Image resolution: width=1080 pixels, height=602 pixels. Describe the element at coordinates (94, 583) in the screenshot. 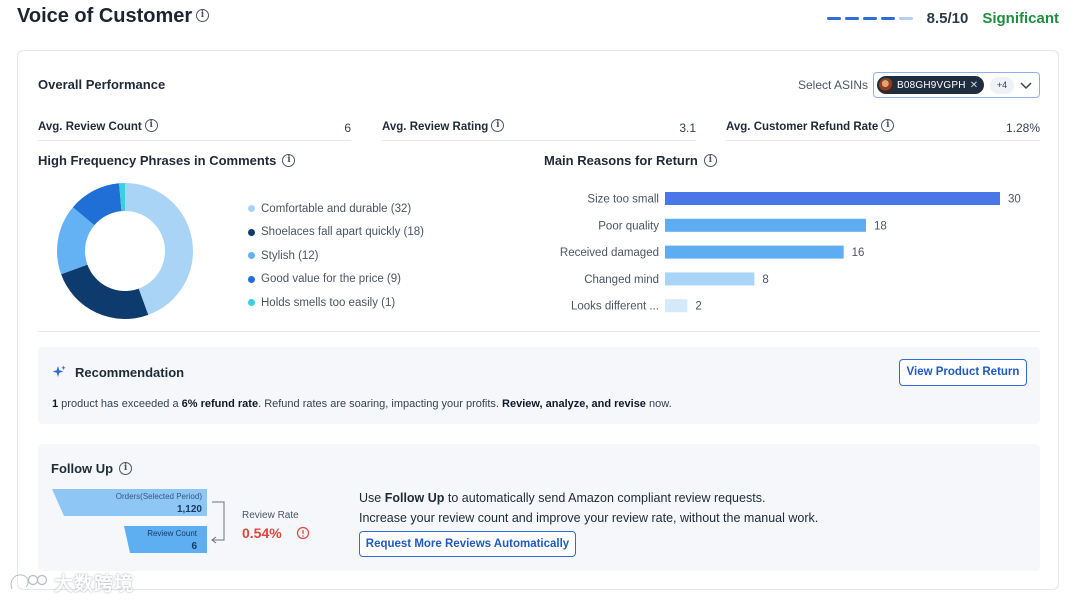

I see `watermark-text: 大数跨境` at that location.